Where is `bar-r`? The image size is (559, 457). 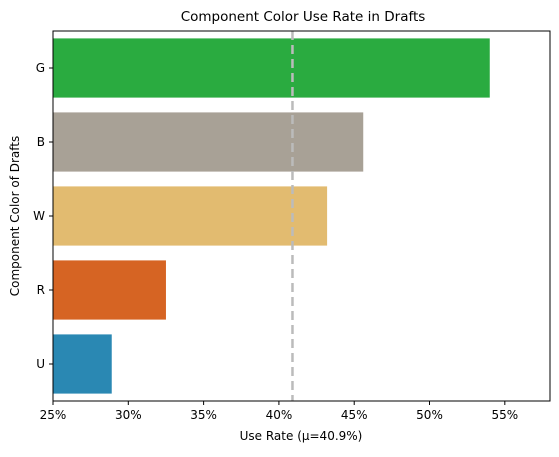 bar-r is located at coordinates (109, 290).